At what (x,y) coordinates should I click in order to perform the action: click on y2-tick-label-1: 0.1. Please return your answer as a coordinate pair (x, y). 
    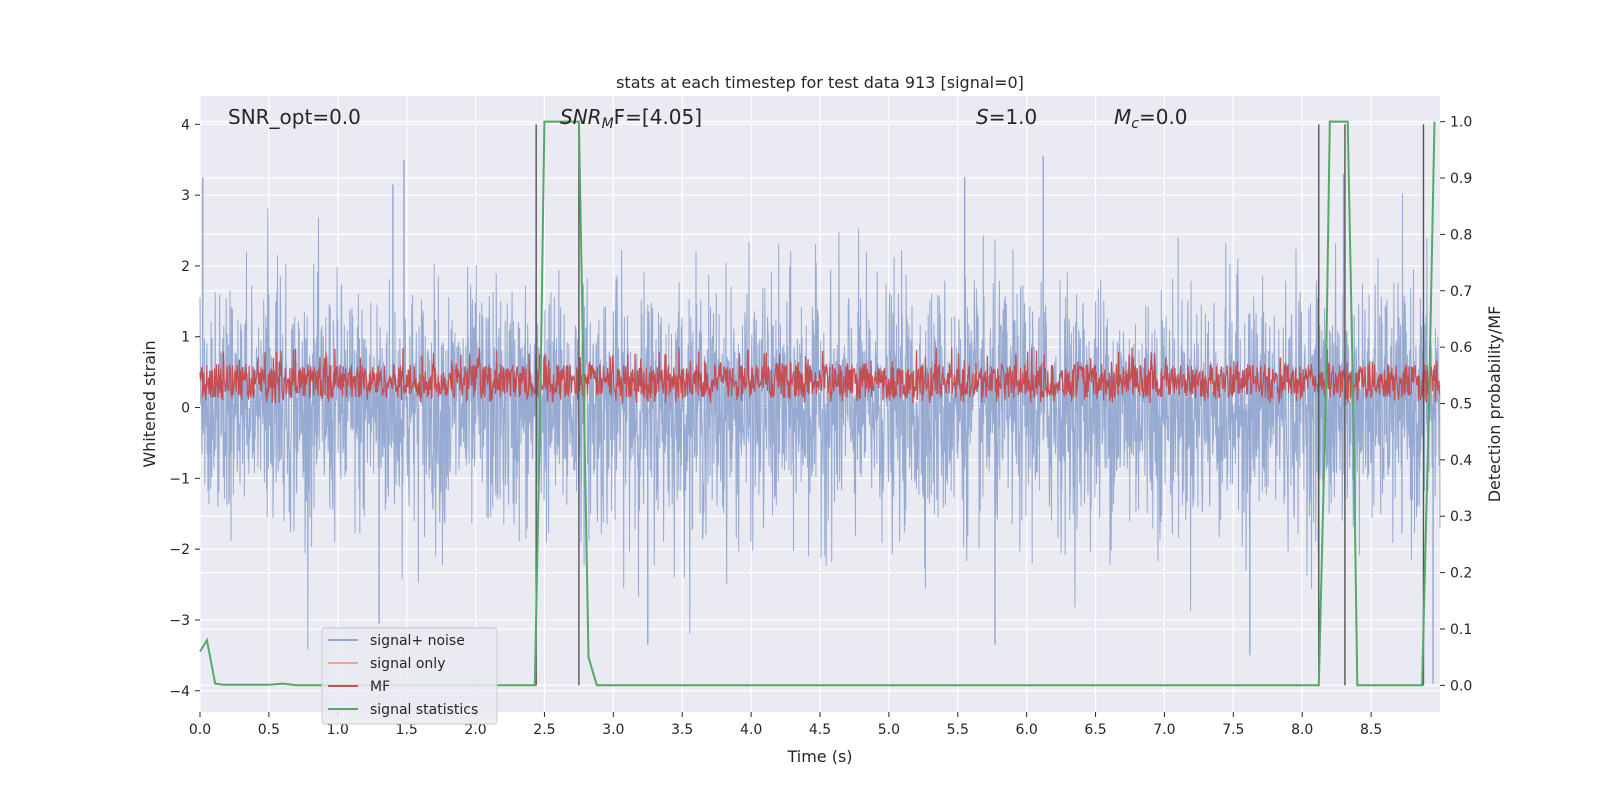
    Looking at the image, I should click on (1461, 630).